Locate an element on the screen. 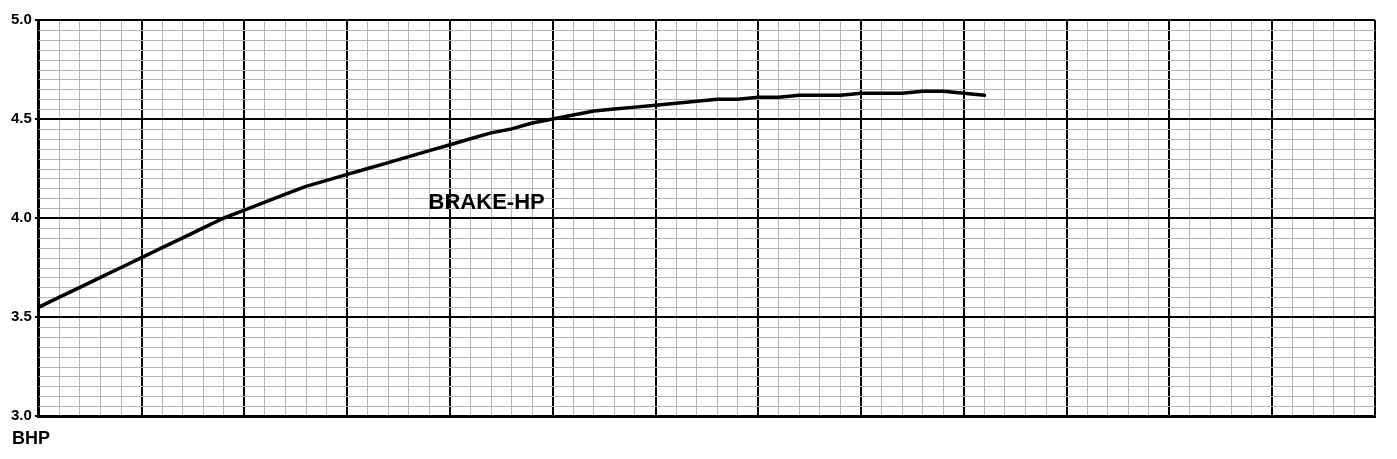 The image size is (1397, 459). y-tick-label: 4.5 is located at coordinates (21, 118).